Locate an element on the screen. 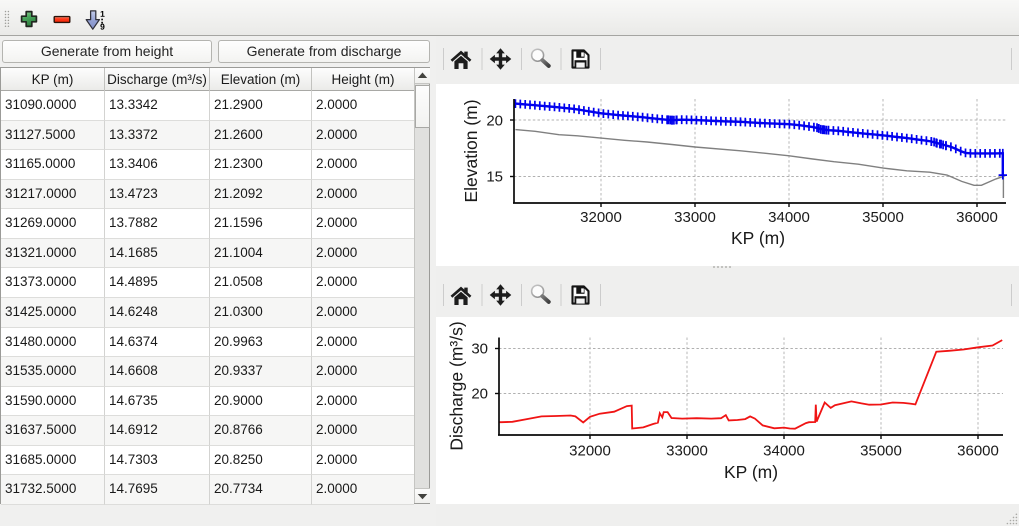 The width and height of the screenshot is (1019, 526). svg-text: Elevation (m) is located at coordinates (471, 150).